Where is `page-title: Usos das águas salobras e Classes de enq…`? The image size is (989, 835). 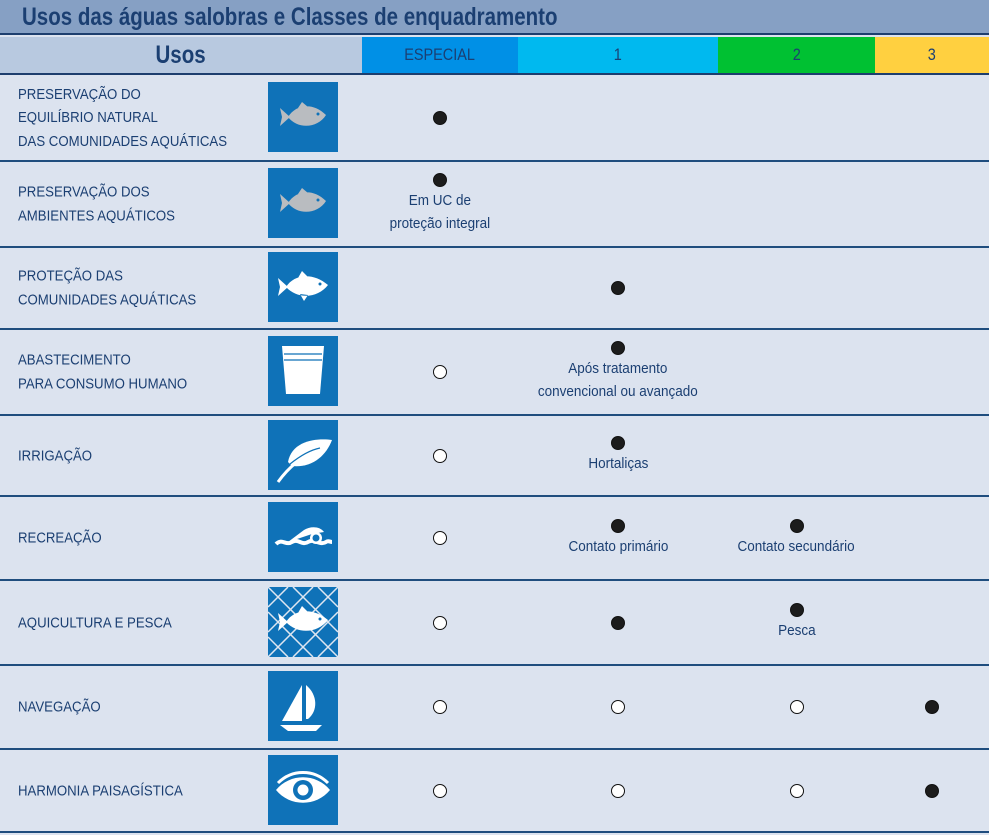
page-title: Usos das águas salobras e Classes de enq… is located at coordinates (290, 17).